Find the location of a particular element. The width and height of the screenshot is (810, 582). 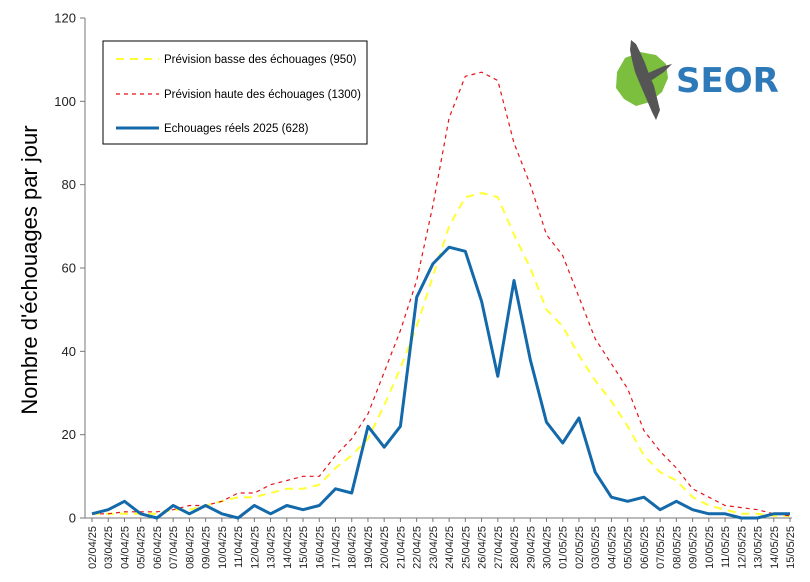

x-tick-label: 16/04/25 is located at coordinates (320, 547).